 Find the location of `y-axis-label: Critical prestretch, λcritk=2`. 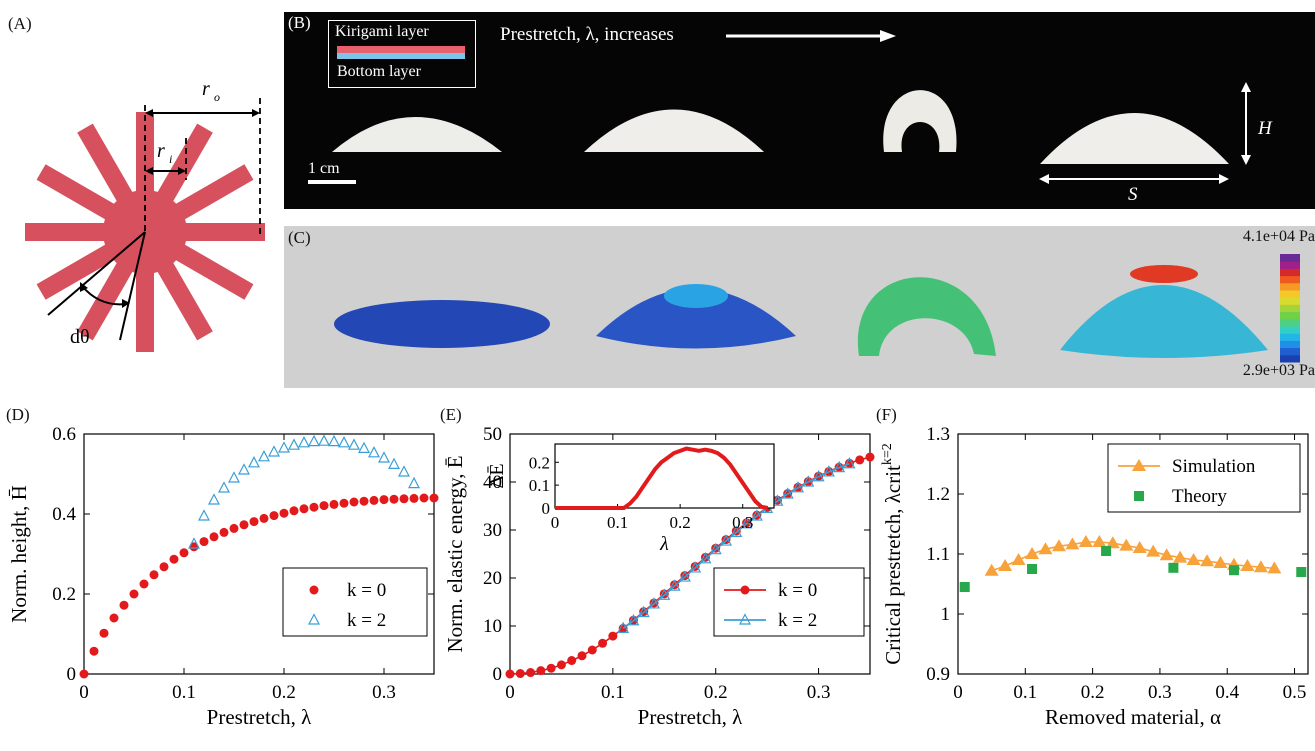

y-axis-label: Critical prestretch, λcritk=2 is located at coordinates (892, 554).